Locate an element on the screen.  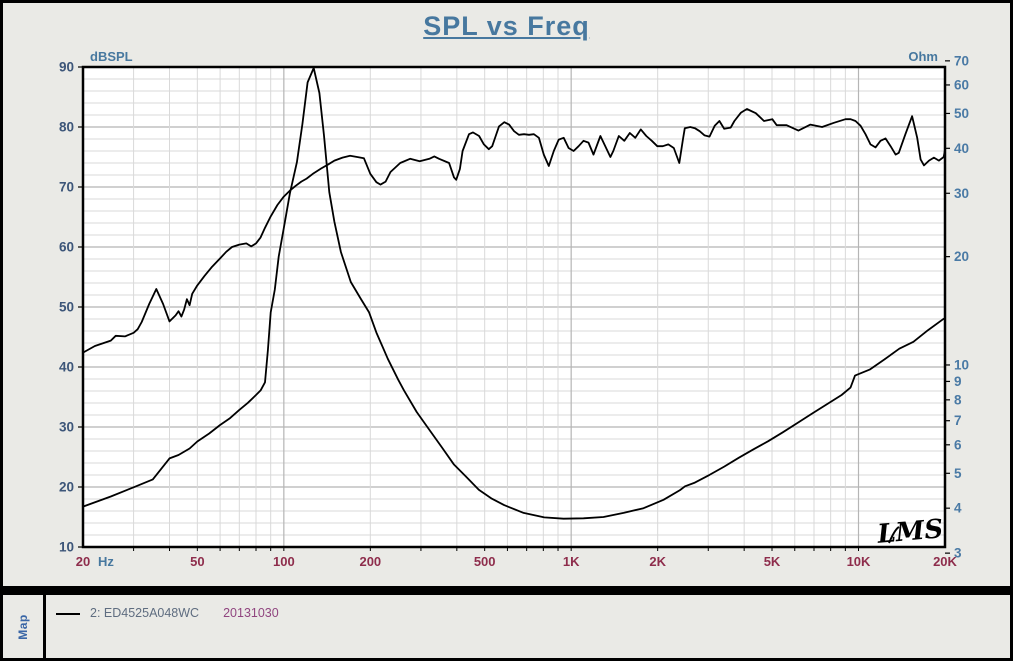
x-axis-tick-label: 1K is located at coordinates (571, 561).